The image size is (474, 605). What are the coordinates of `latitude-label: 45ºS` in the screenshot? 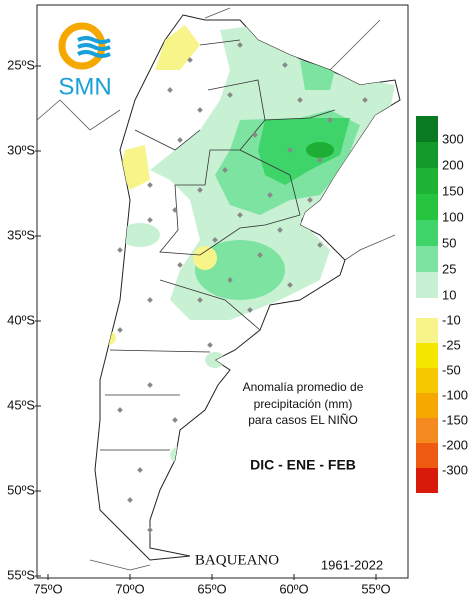 It's located at (21, 404).